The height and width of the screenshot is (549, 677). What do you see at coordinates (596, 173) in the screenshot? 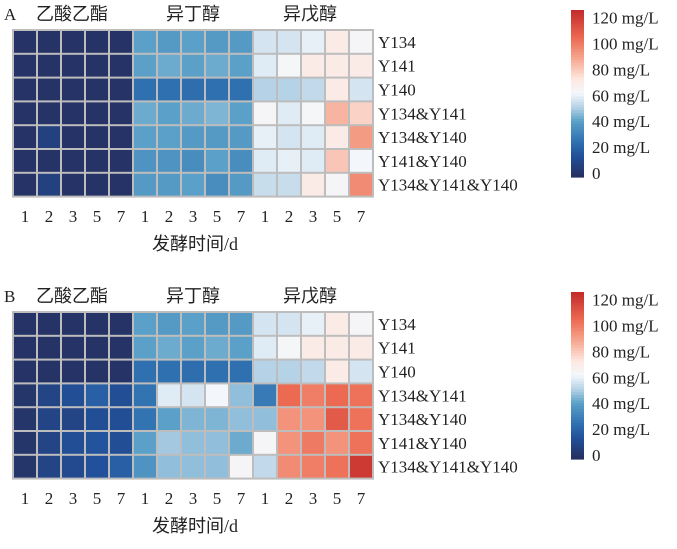
I see `colorbar-tick-label: 0` at bounding box center [596, 173].